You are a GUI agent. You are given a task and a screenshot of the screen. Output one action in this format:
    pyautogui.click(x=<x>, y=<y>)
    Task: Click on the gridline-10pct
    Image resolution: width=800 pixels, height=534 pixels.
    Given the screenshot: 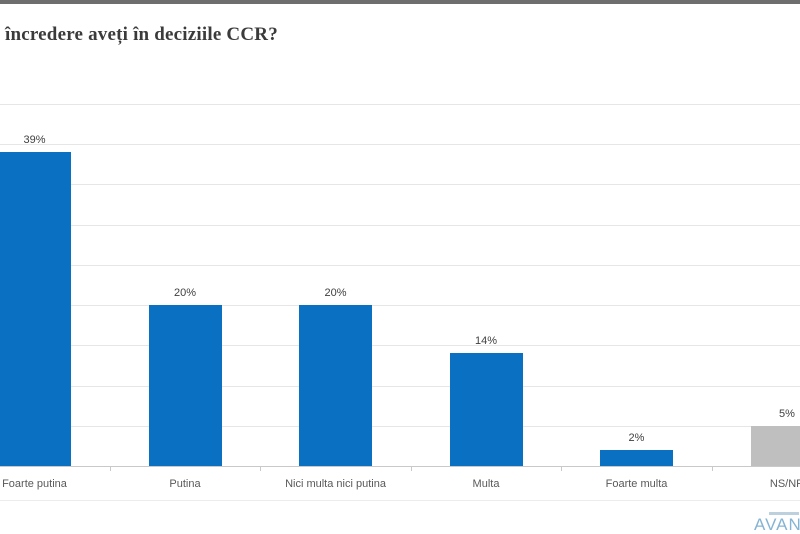 What is the action you would take?
    pyautogui.click(x=400, y=386)
    